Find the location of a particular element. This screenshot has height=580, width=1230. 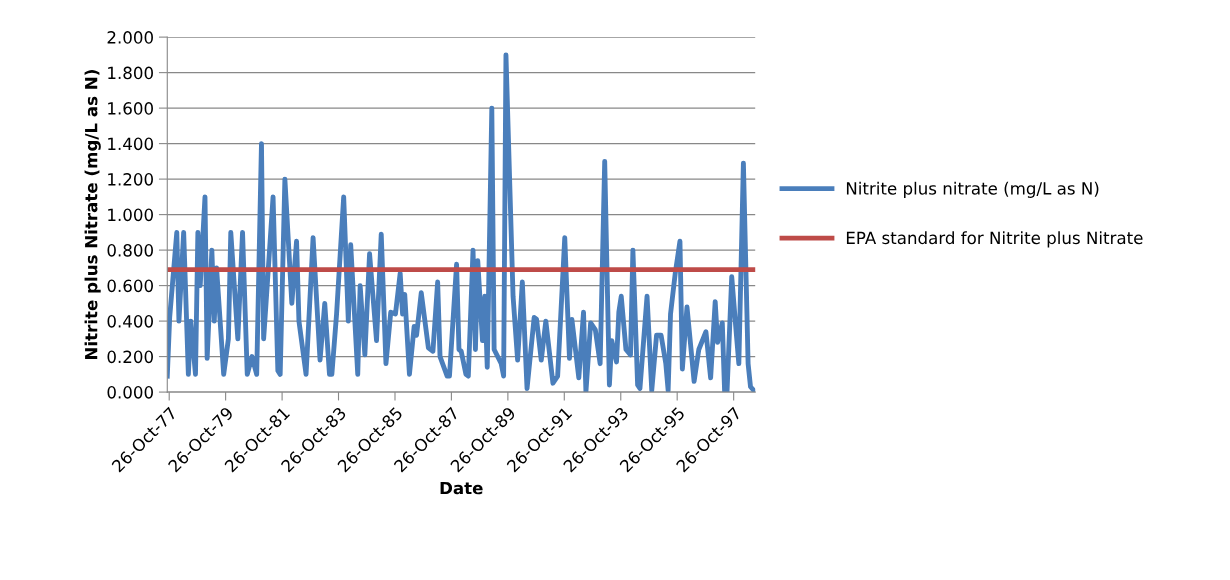

legend-label: EPA standard for Nitrite plus Nitrate is located at coordinates (994, 239).